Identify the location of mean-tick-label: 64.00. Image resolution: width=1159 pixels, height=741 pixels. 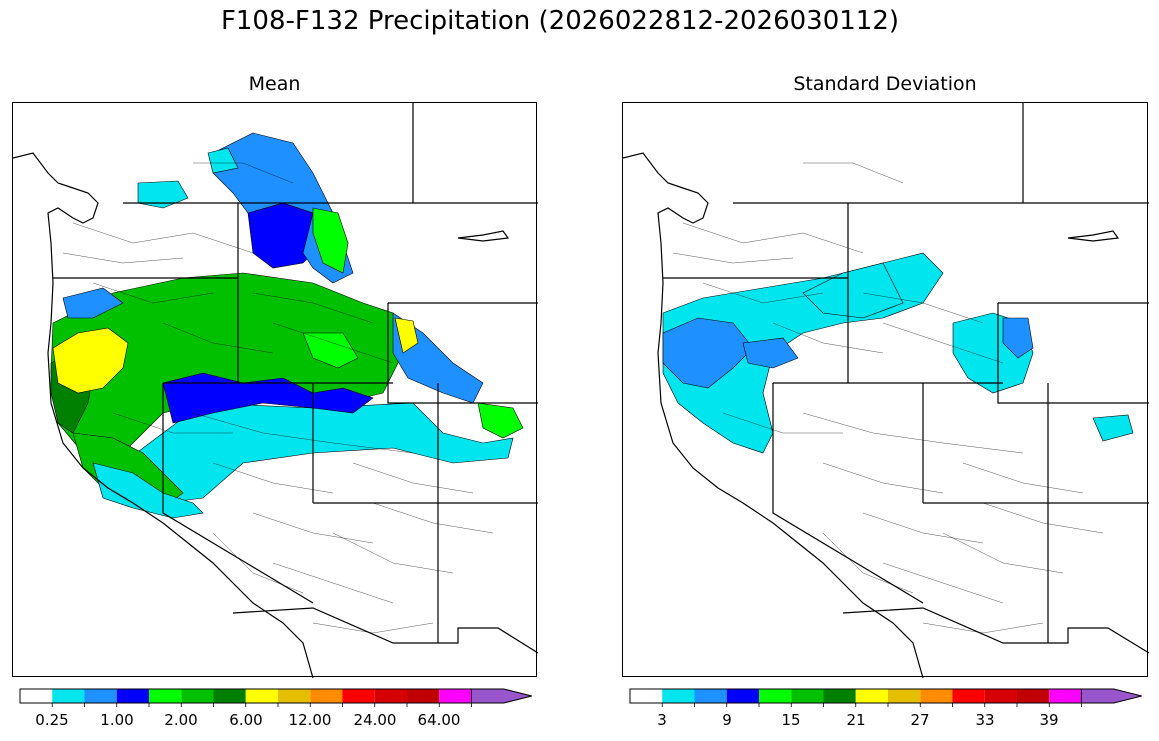
(439, 720).